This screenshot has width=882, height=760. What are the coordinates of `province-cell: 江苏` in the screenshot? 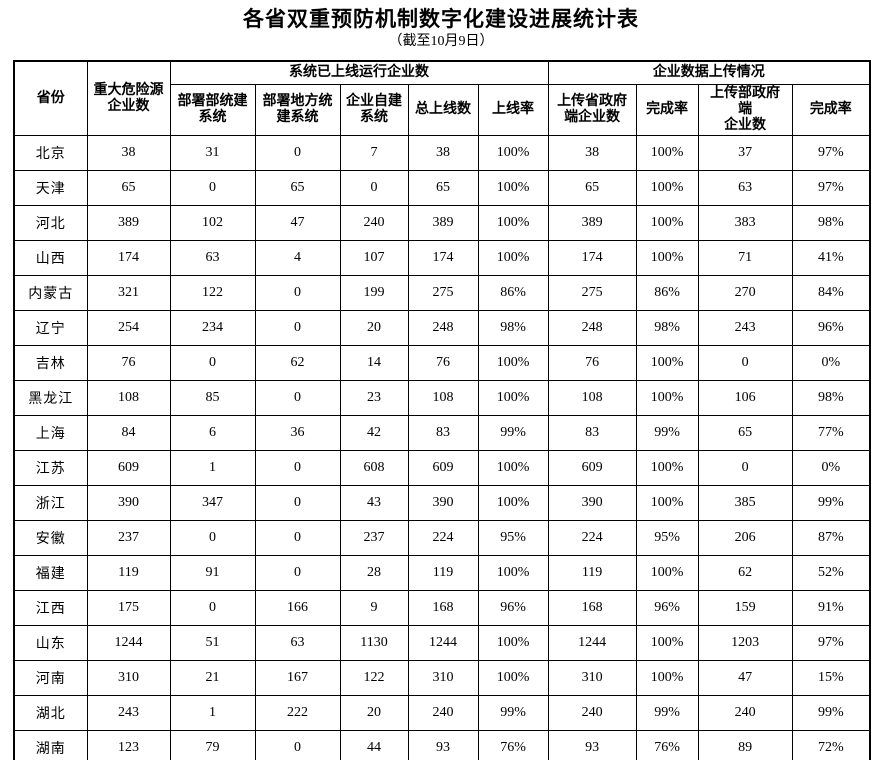 It's located at (50, 468).